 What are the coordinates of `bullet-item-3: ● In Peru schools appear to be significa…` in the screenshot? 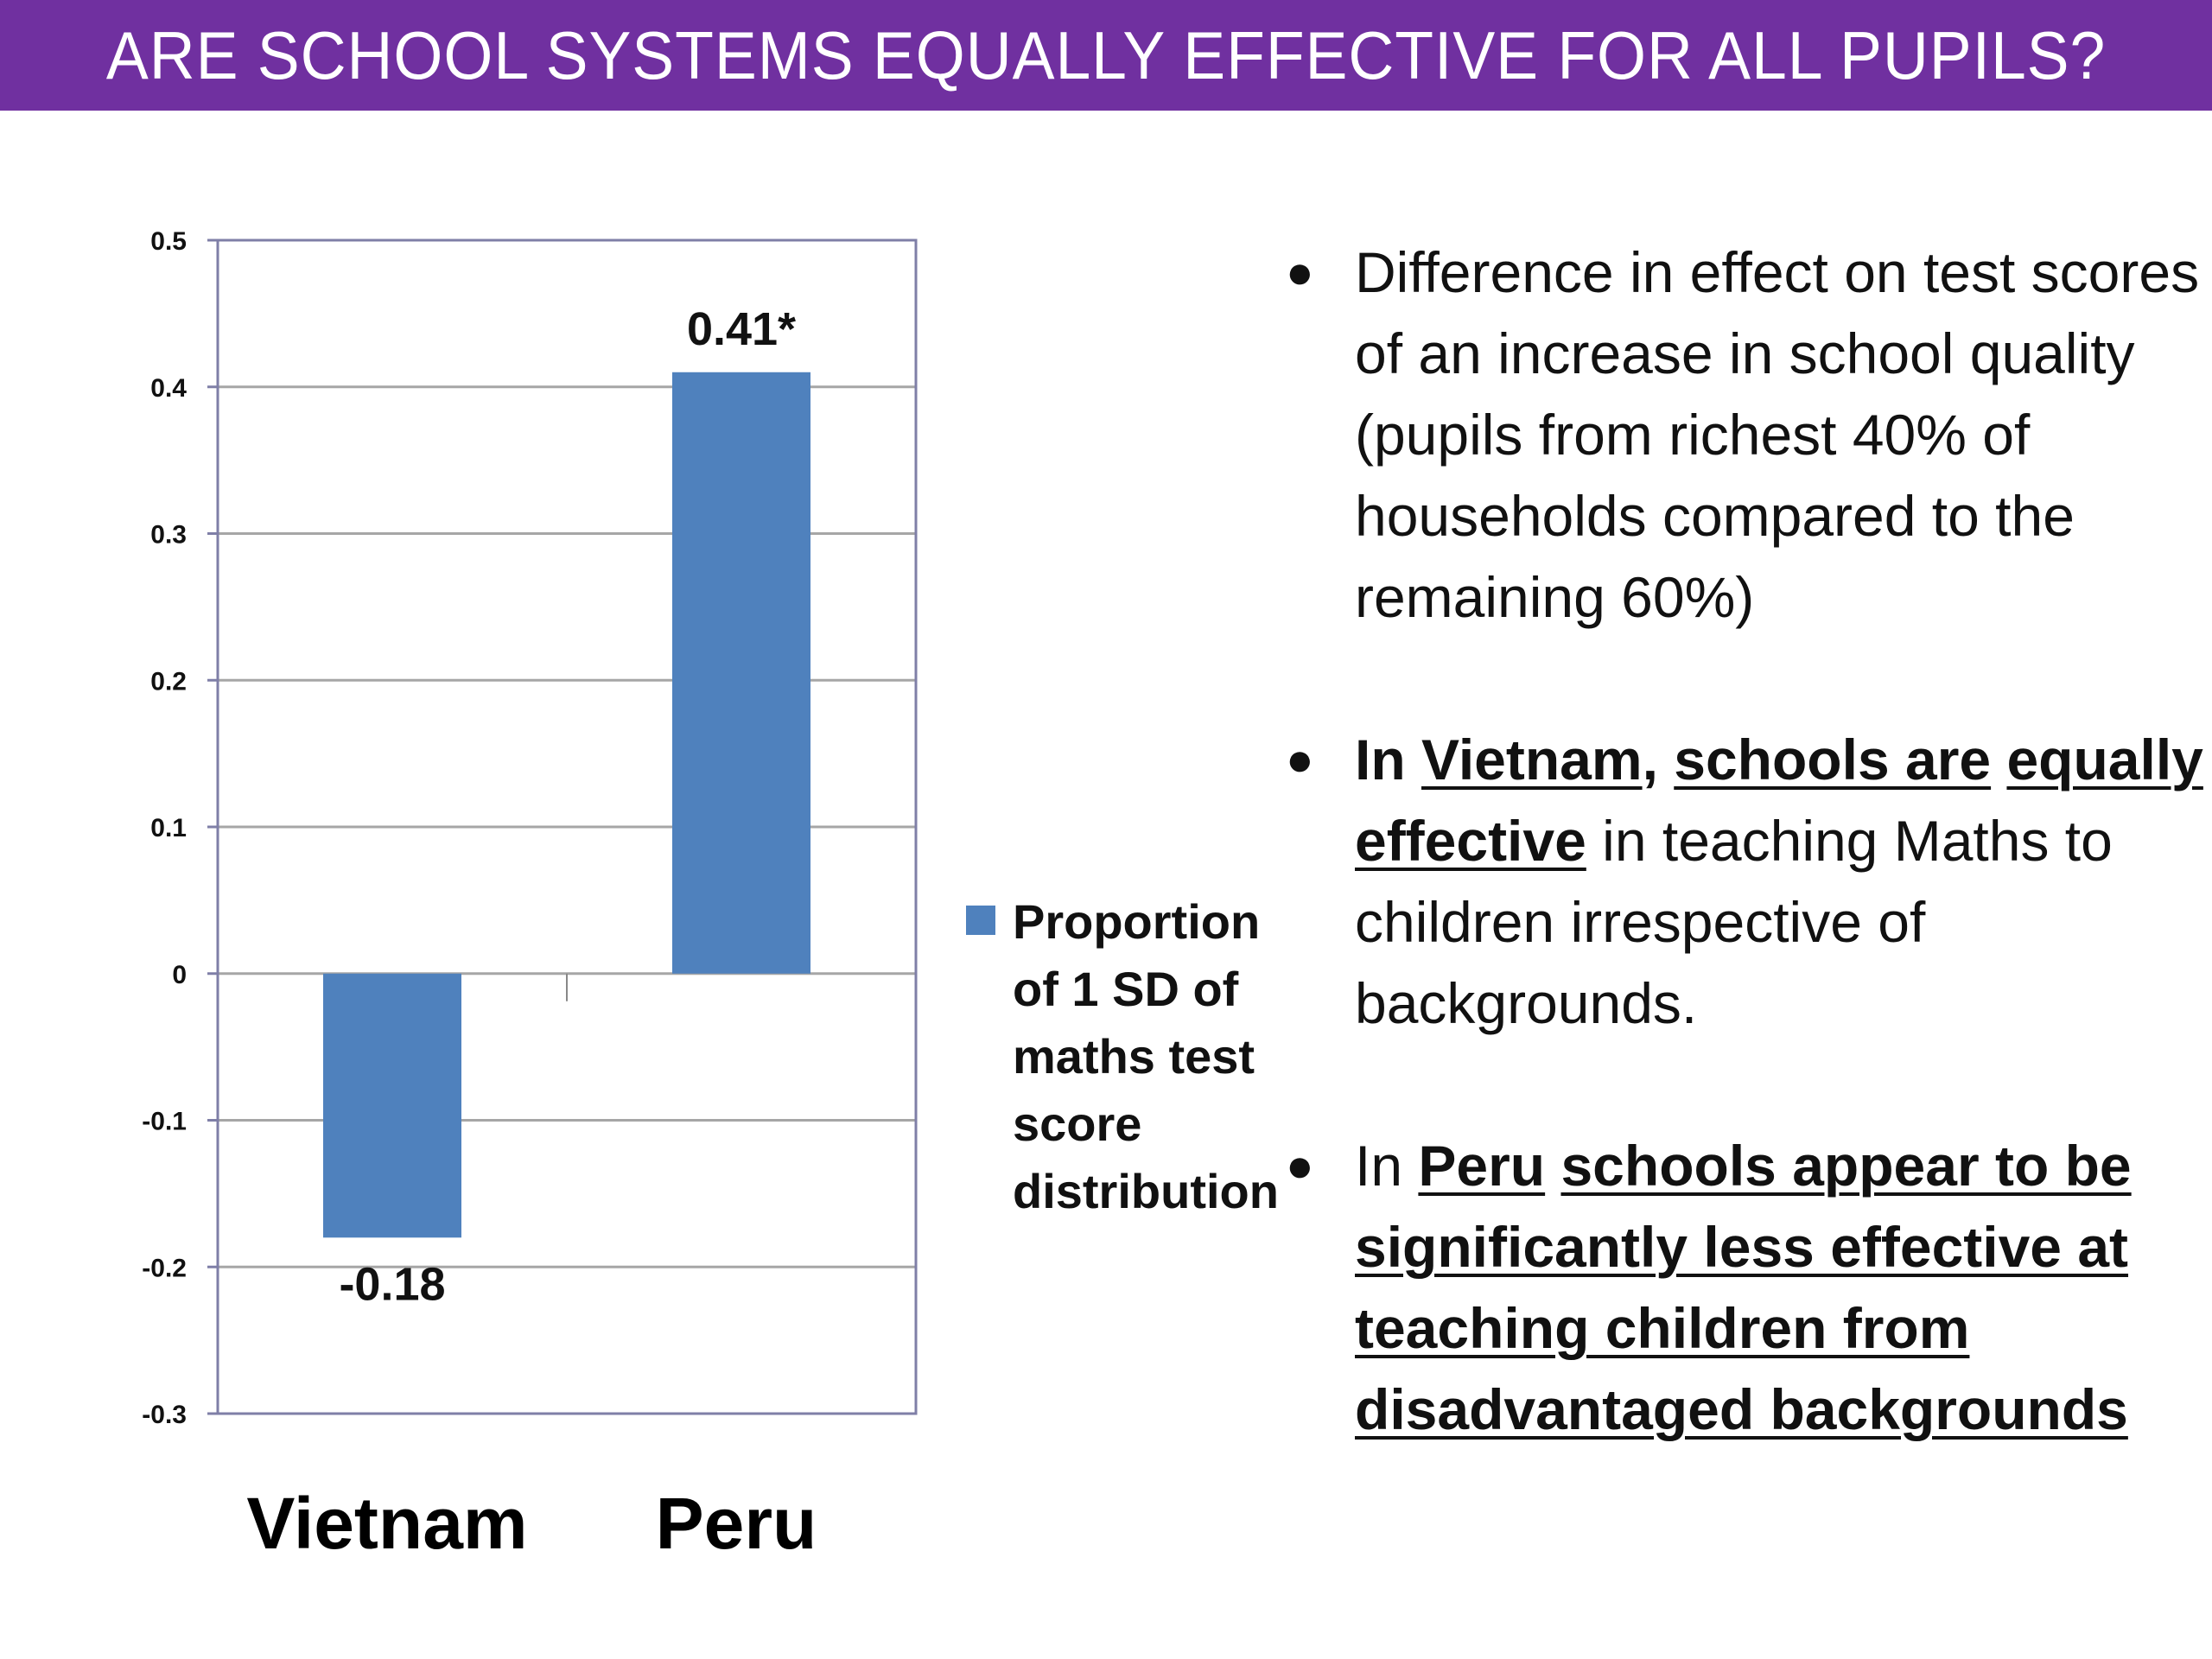 It's located at (1736, 1287).